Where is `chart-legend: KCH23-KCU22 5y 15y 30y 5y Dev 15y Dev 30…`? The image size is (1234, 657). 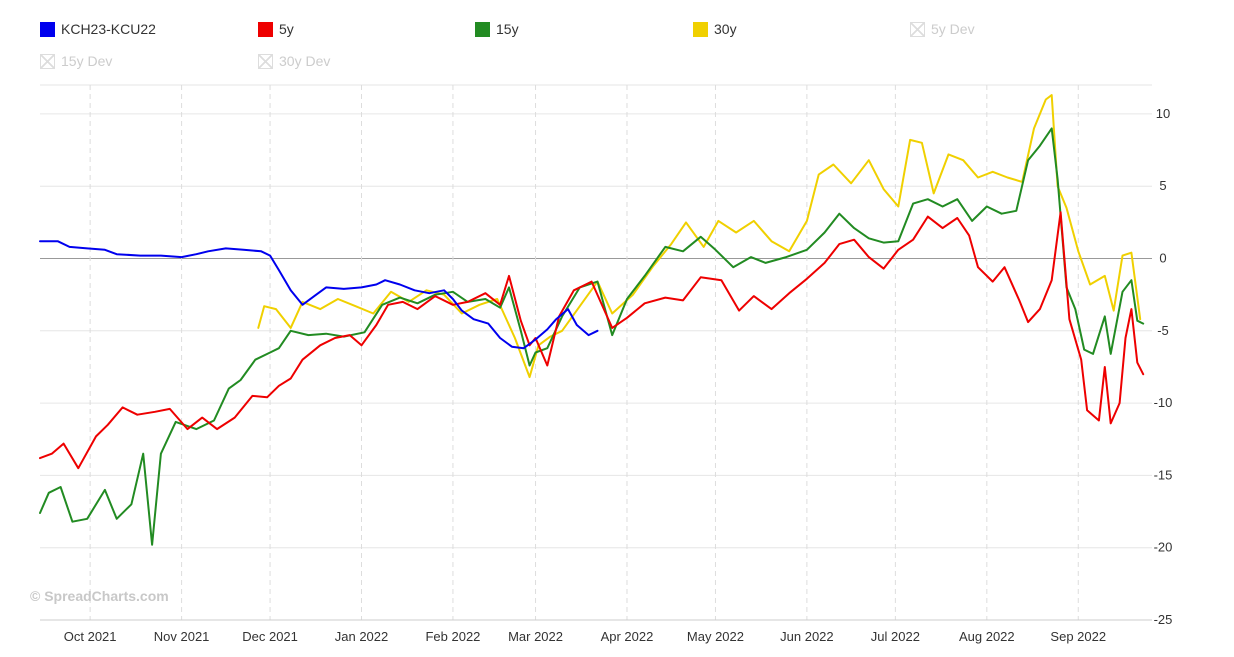 chart-legend: KCH23-KCU22 5y 15y 30y 5y Dev 15y Dev 30… is located at coordinates (617, 40).